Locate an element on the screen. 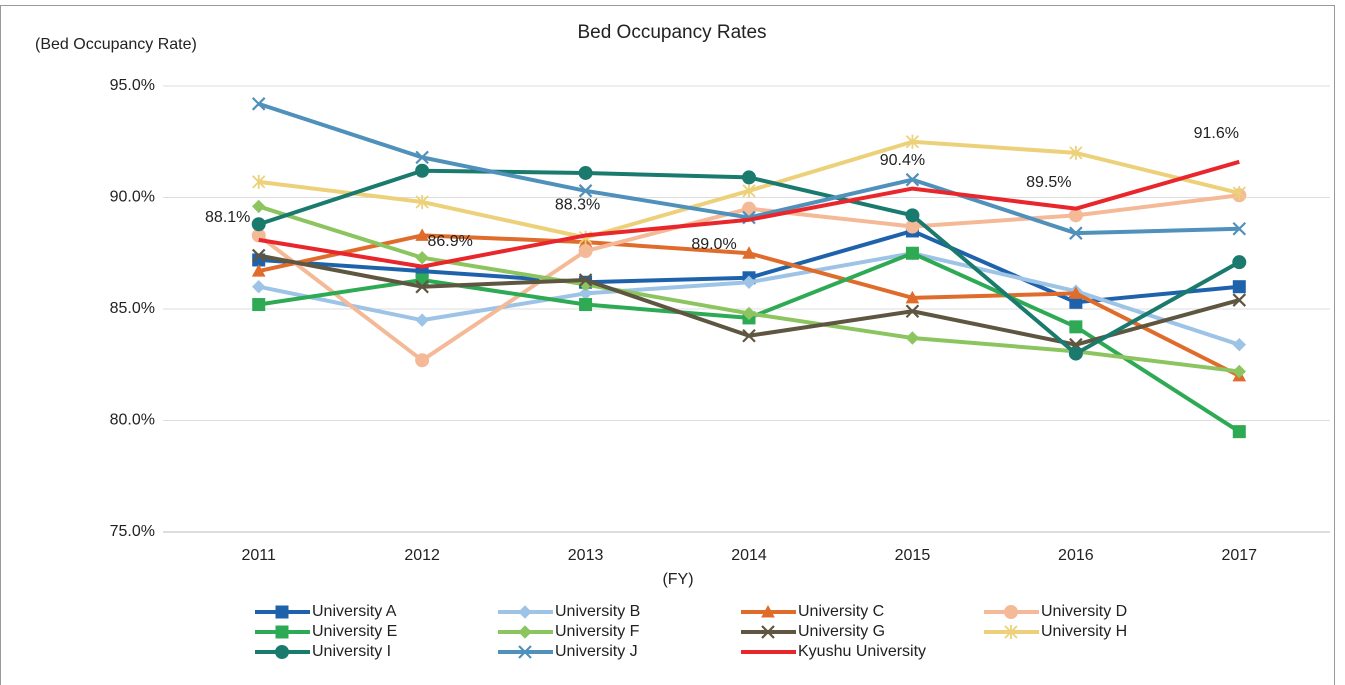  legend-label: University E is located at coordinates (354, 631).